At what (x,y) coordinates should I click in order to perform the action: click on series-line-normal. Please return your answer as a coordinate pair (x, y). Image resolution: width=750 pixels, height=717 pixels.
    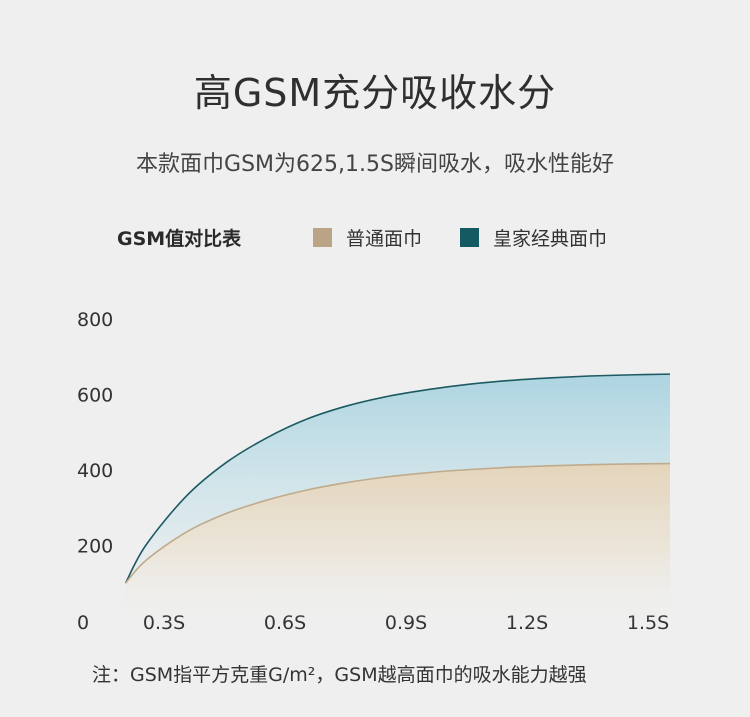
    Looking at the image, I should click on (397, 523).